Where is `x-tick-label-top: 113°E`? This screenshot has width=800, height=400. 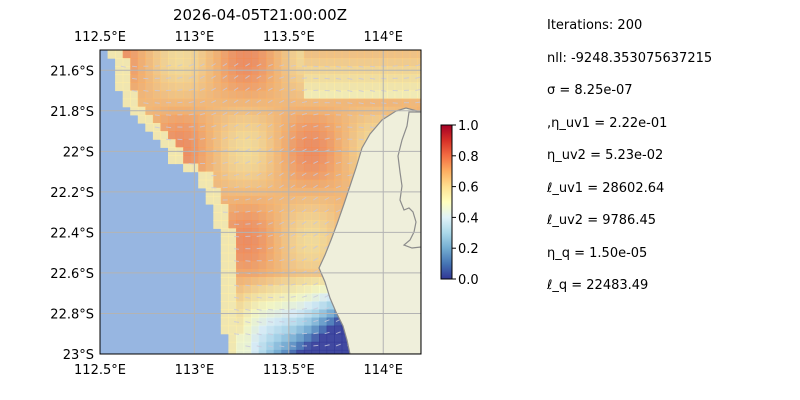 x-tick-label-top: 113°E is located at coordinates (195, 37).